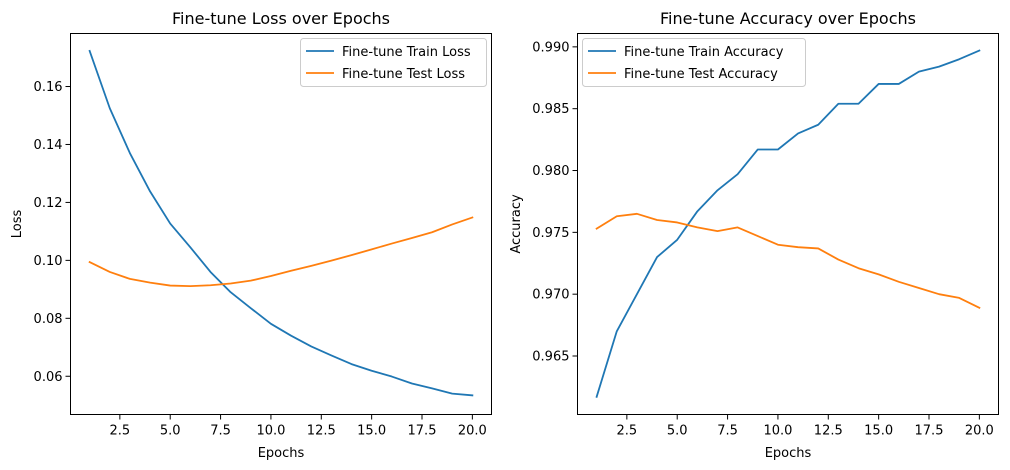 Image resolution: width=1010 pixels, height=470 pixels. Describe the element at coordinates (120, 431) in the screenshot. I see `loss-x-tick-label: 2.5` at that location.